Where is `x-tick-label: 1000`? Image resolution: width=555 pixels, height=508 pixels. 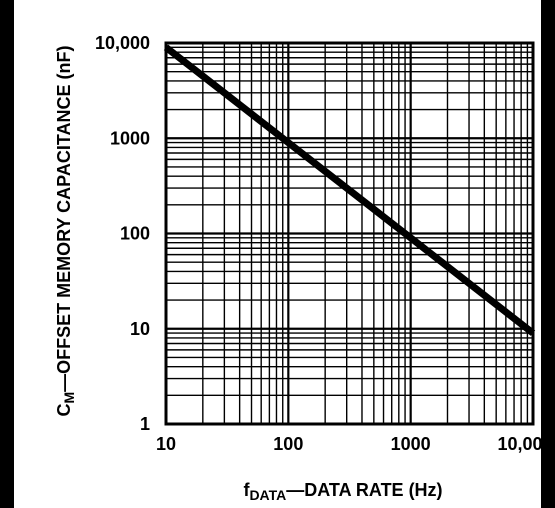 x-tick-label: 1000 is located at coordinates (411, 444).